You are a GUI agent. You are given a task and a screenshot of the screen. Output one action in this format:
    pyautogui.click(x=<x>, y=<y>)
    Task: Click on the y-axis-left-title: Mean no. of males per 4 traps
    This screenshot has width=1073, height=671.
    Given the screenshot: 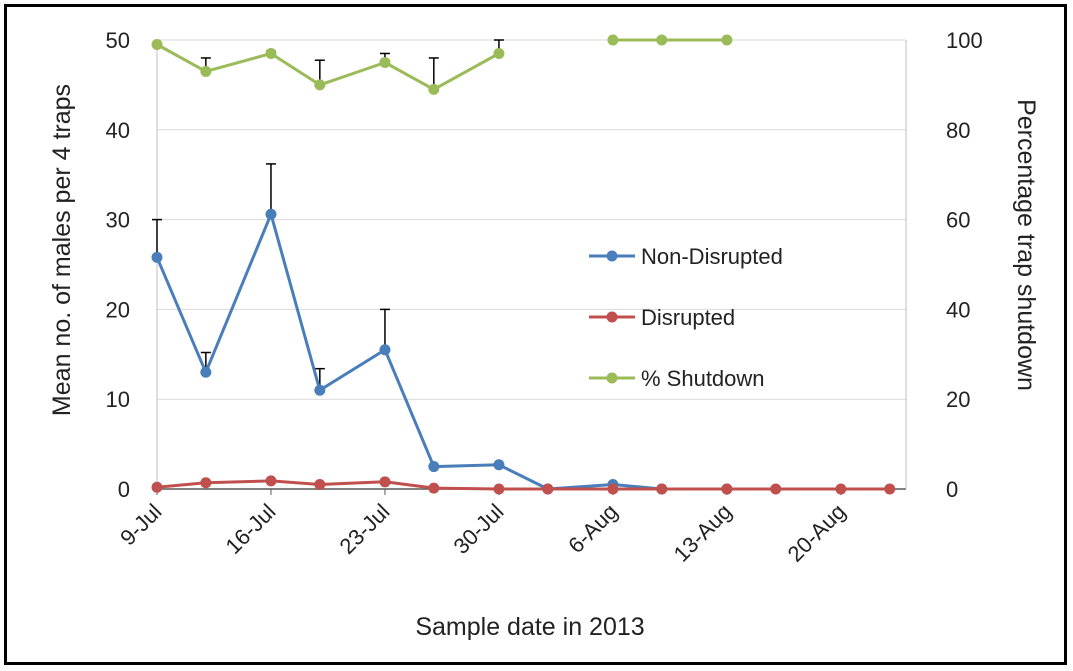 What is the action you would take?
    pyautogui.click(x=62, y=250)
    